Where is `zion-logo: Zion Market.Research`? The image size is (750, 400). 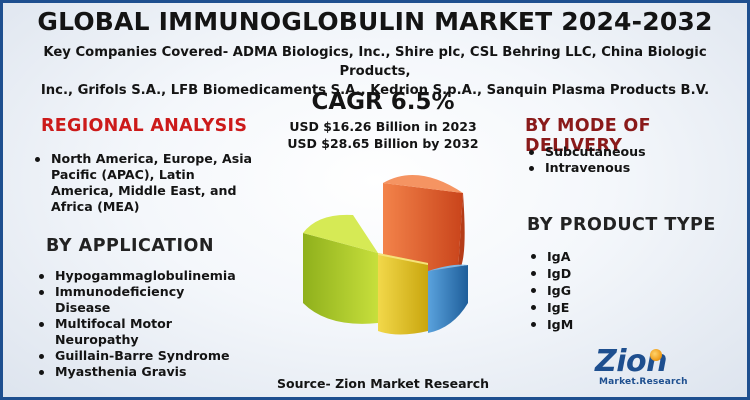
zion-logo: Zion Market.Research is located at coordinates (670, 369).